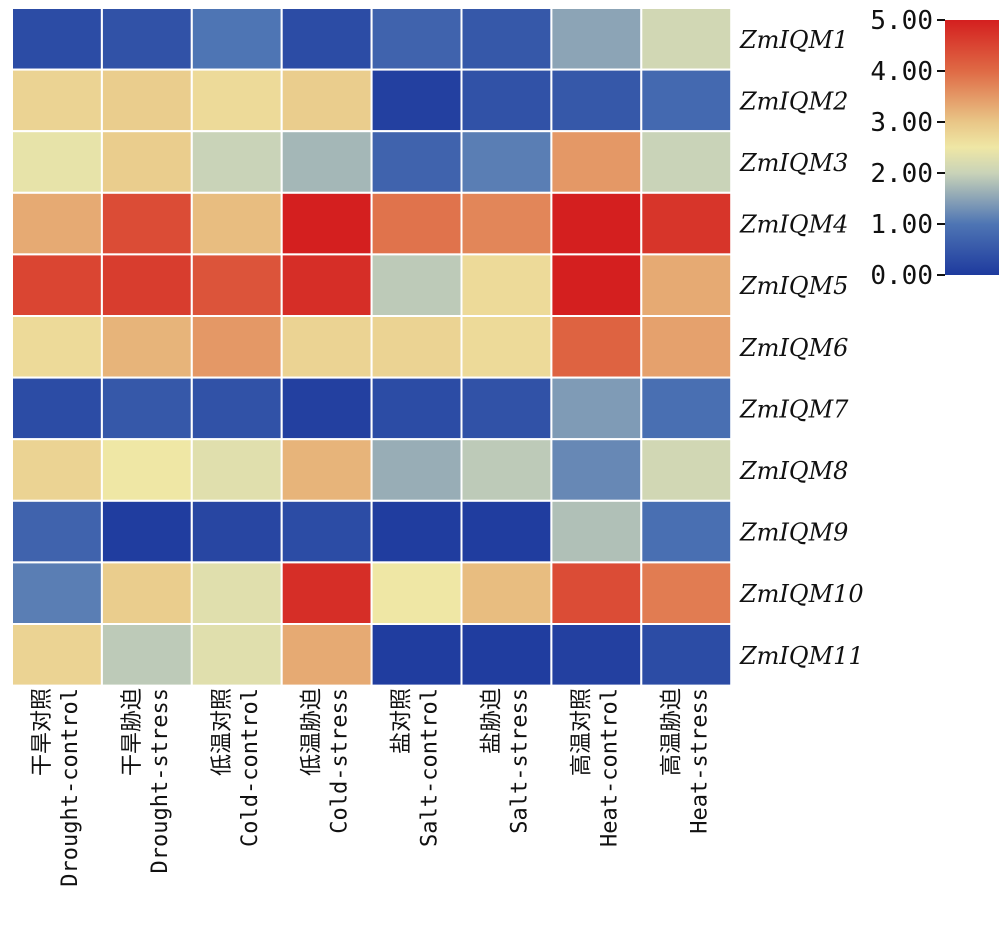  What do you see at coordinates (160, 780) in the screenshot?
I see `column-label-en: Drought-stress` at bounding box center [160, 780].